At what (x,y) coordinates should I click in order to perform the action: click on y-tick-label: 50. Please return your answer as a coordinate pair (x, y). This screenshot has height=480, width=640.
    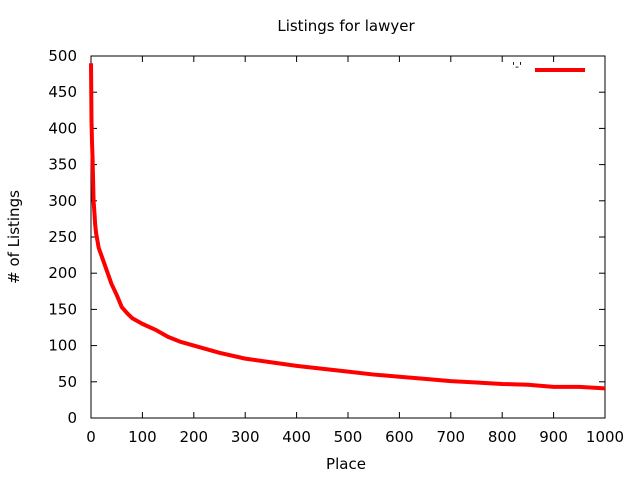
    Looking at the image, I should click on (67, 382).